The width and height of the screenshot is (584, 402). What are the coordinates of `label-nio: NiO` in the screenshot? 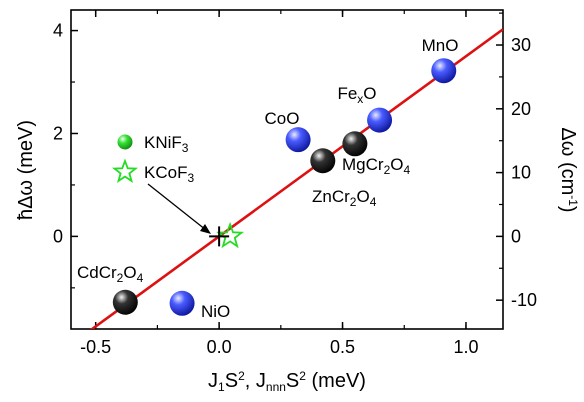 It's located at (215, 311).